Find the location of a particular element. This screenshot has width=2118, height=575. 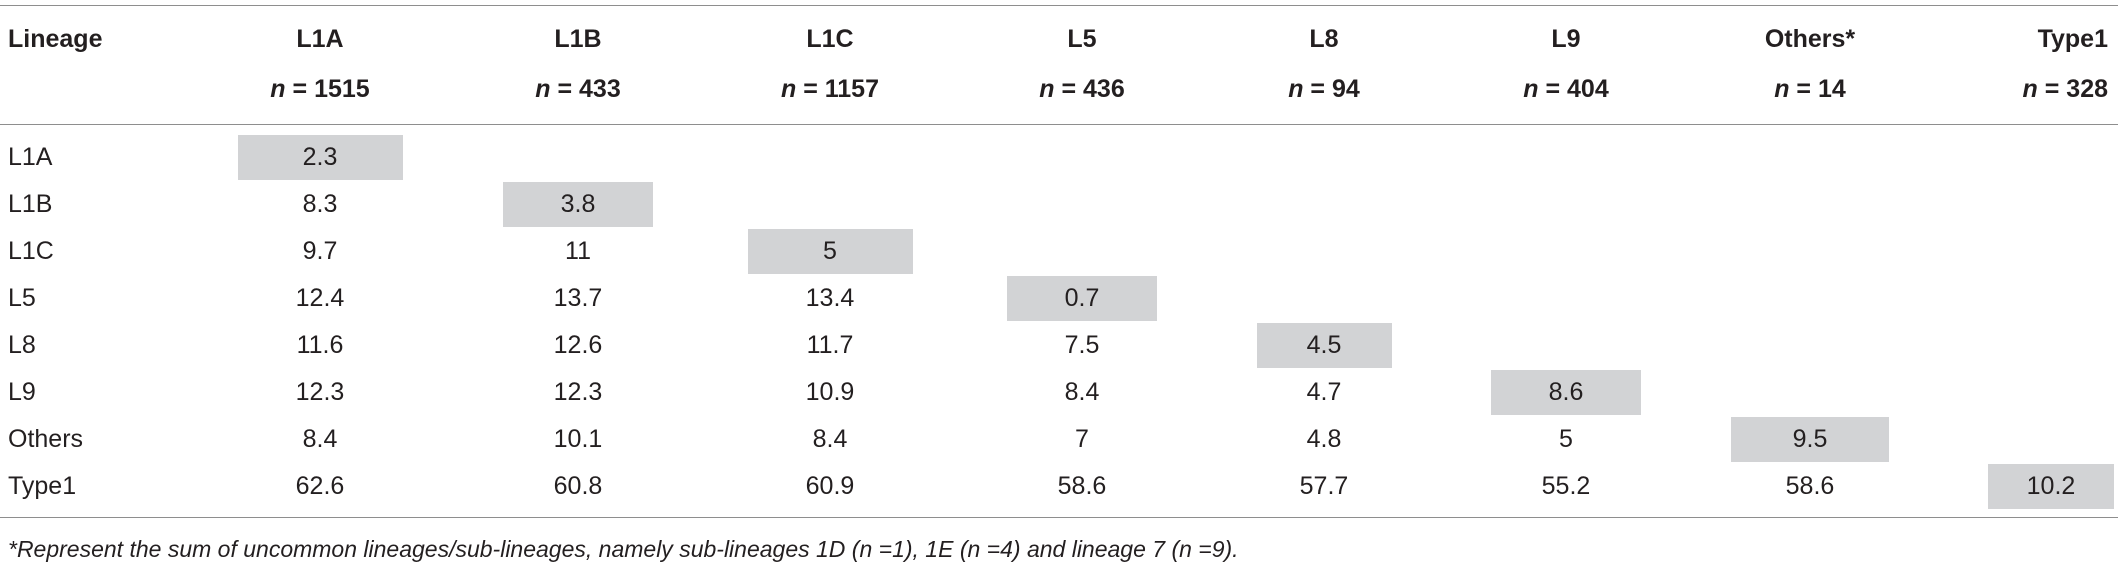

table-cell: 10.1 is located at coordinates (578, 439).